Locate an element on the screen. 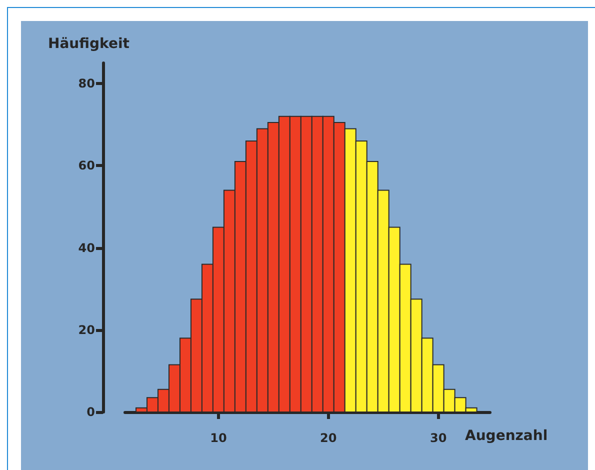 Image resolution: width=595 pixels, height=470 pixels. y-tick-label: 40 is located at coordinates (86, 247).